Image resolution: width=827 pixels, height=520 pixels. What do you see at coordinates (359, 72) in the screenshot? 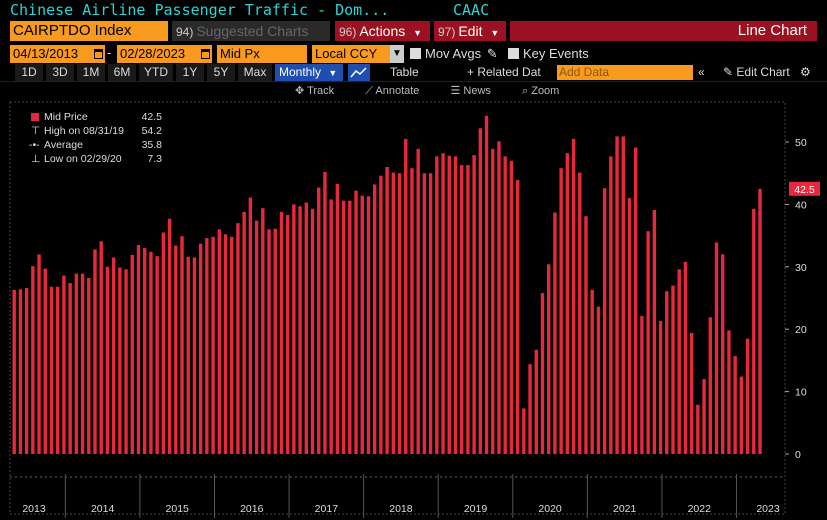
I see `line-chart-icon` at bounding box center [359, 72].